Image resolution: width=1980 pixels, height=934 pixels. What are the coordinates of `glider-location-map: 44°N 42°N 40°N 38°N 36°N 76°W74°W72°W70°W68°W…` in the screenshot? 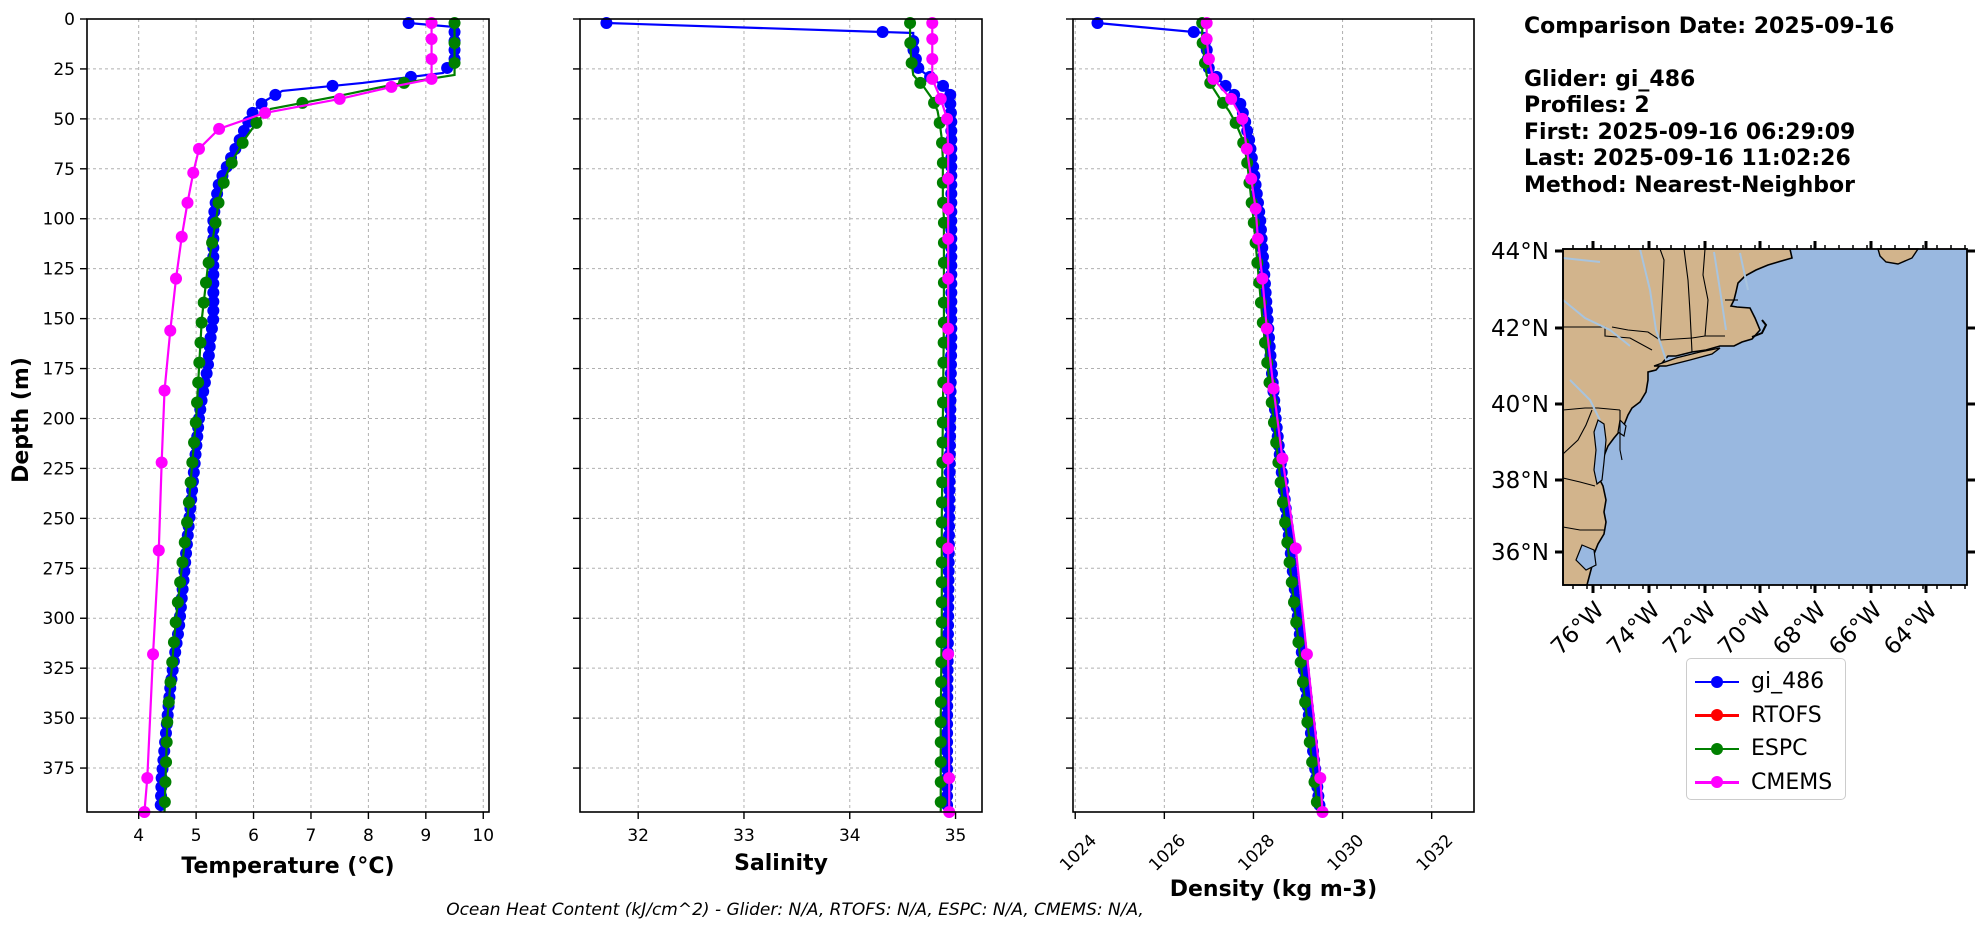 It's located at (1733, 449).